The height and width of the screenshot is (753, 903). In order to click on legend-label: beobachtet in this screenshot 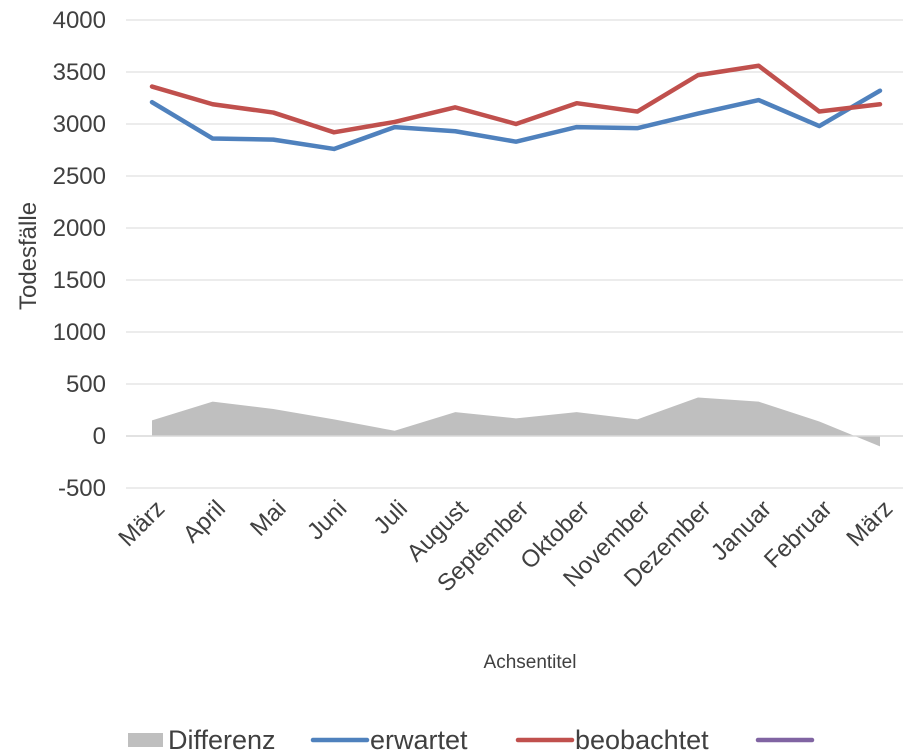, I will do `click(642, 739)`.